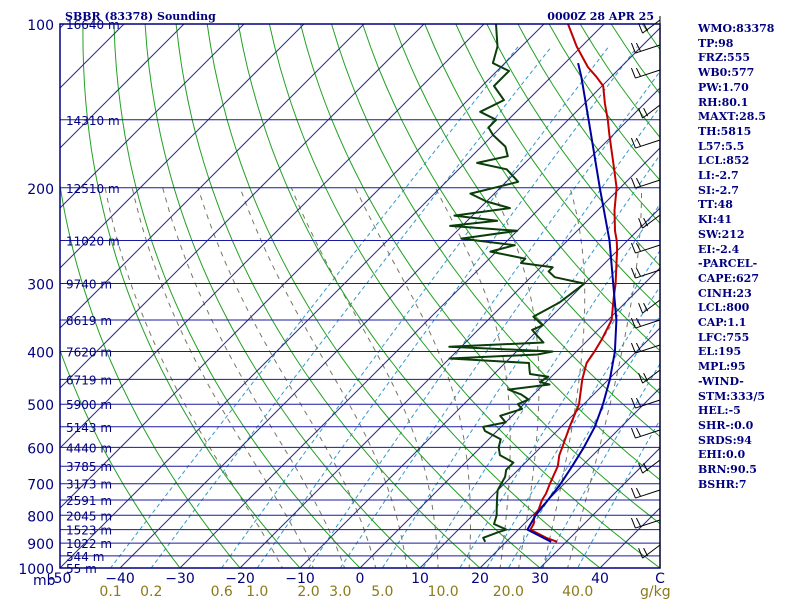 The width and height of the screenshot is (800, 600). What do you see at coordinates (723, 87) in the screenshot?
I see `index-line: PW:1.70` at bounding box center [723, 87].